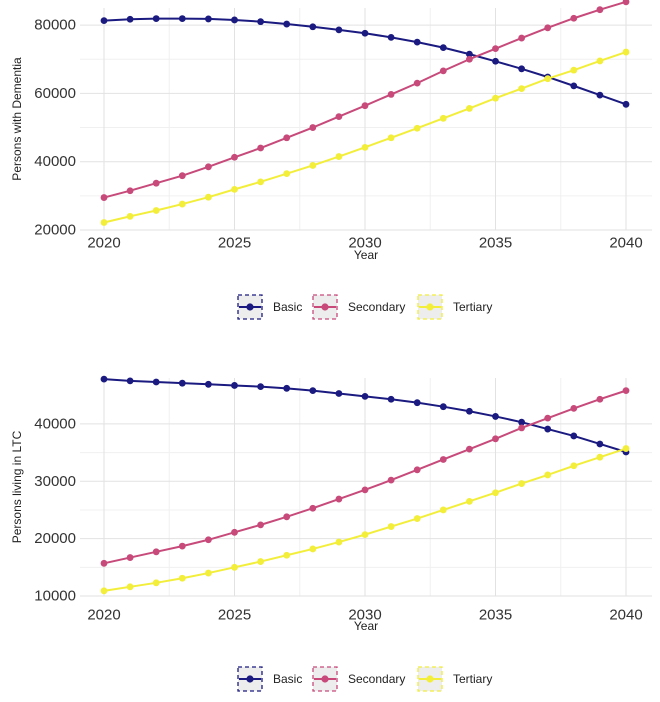  I want to click on y-tick-label: 60000, so click(55, 93).